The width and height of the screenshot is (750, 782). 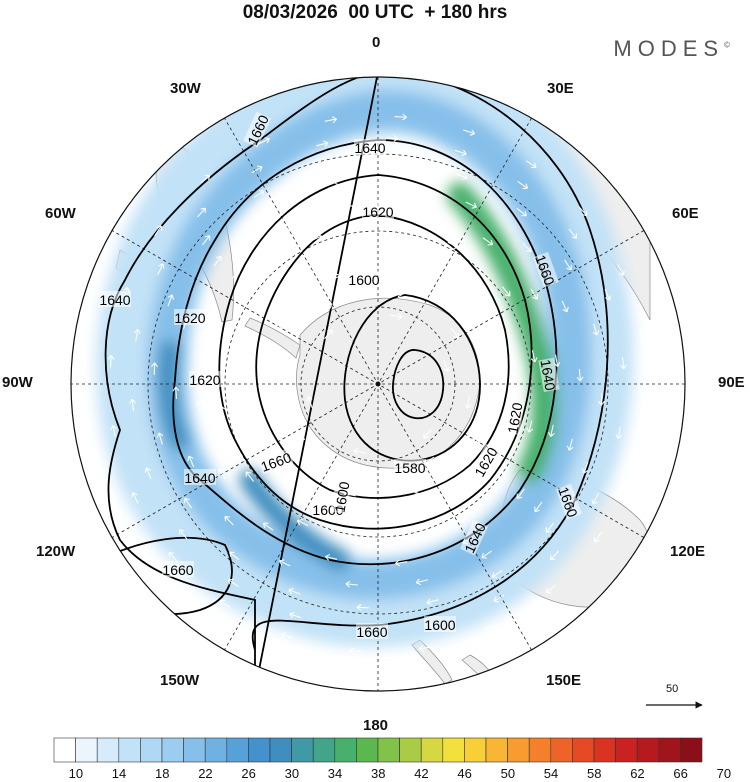 I want to click on colorbar-label: 26, so click(x=248, y=773).